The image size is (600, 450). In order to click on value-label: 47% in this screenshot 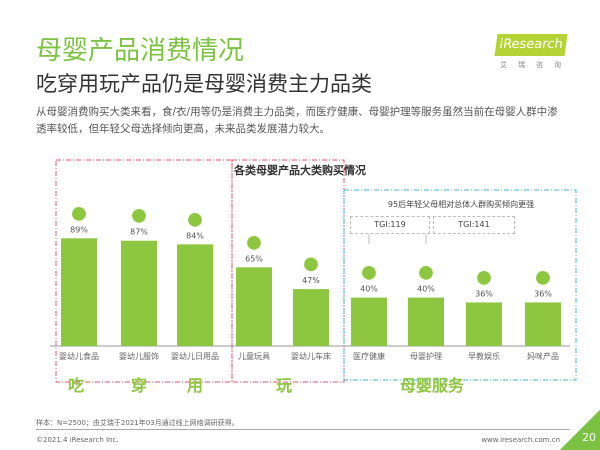, I will do `click(311, 280)`.